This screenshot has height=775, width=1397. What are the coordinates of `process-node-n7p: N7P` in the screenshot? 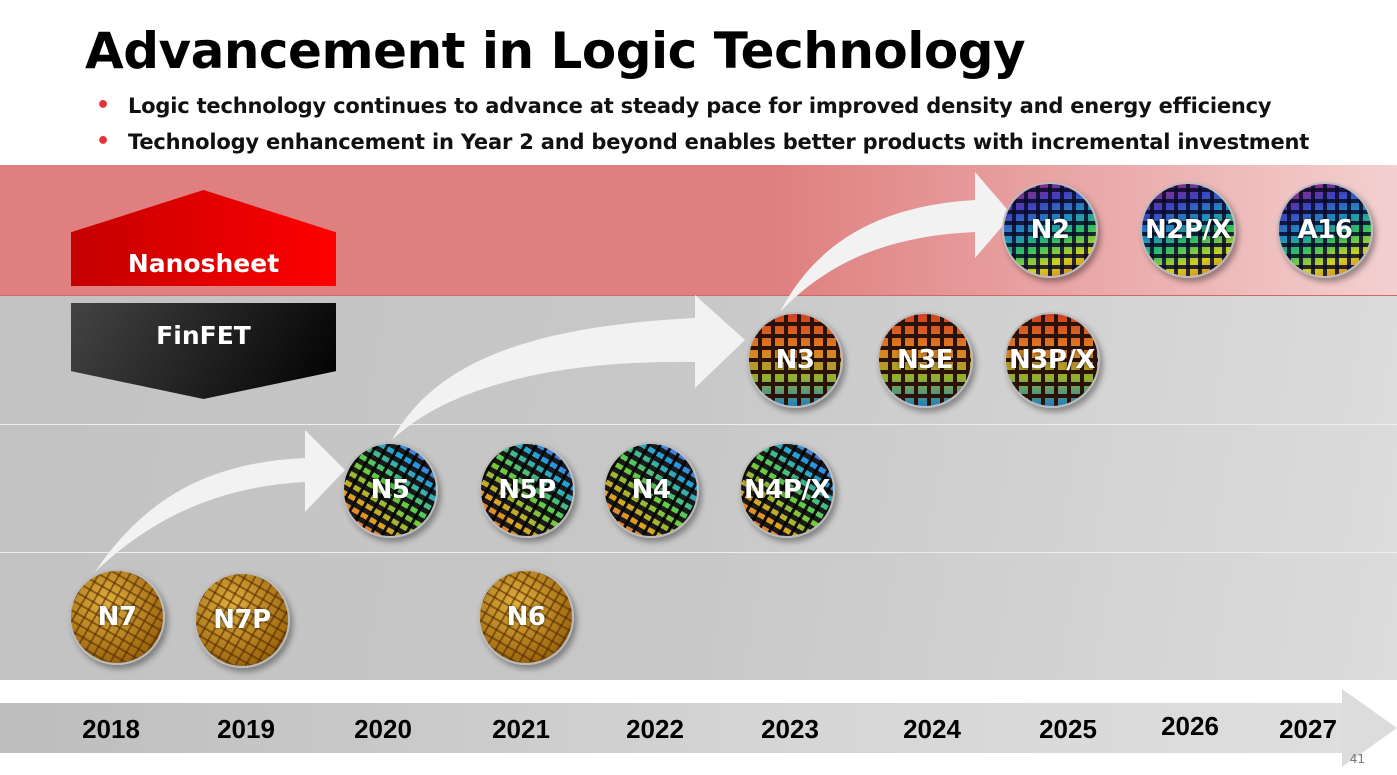 It's located at (242, 620).